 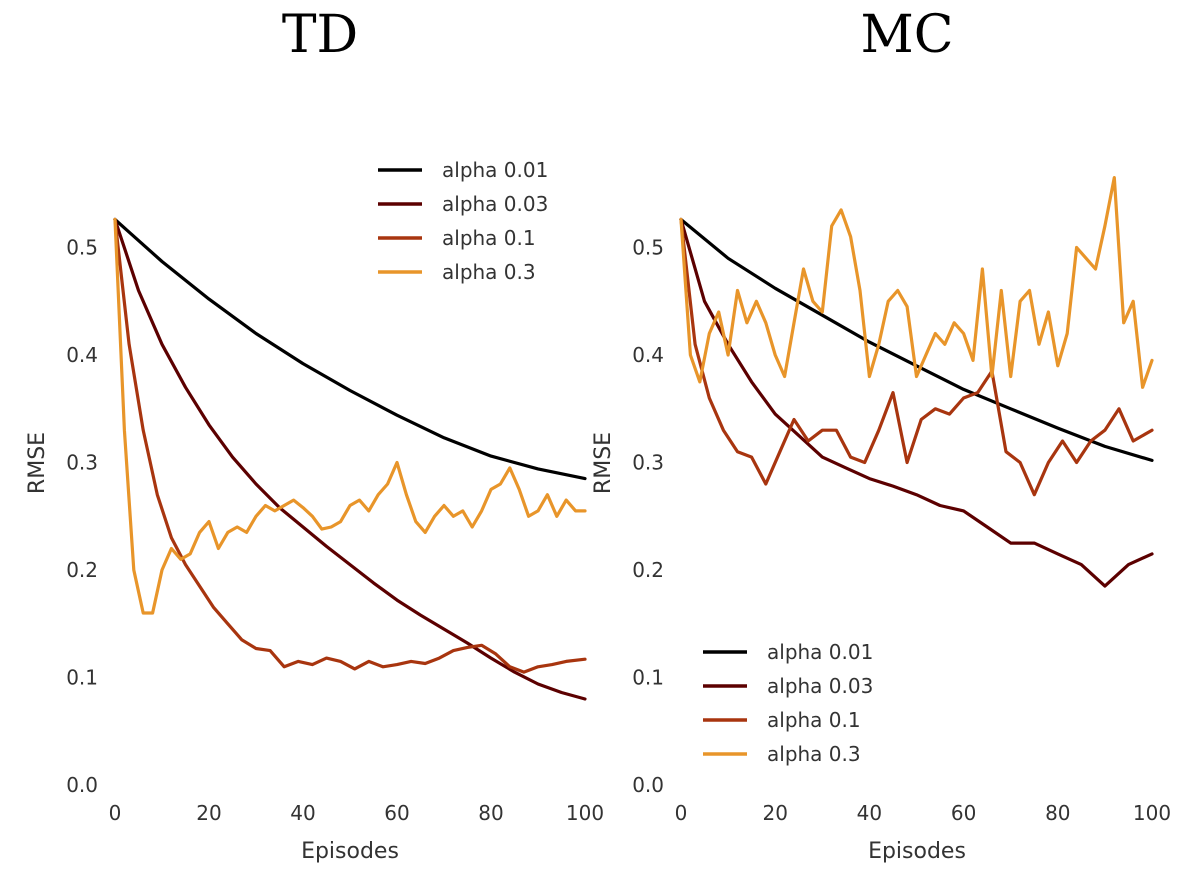 What do you see at coordinates (490, 813) in the screenshot?
I see `td-x-tick-label: 80` at bounding box center [490, 813].